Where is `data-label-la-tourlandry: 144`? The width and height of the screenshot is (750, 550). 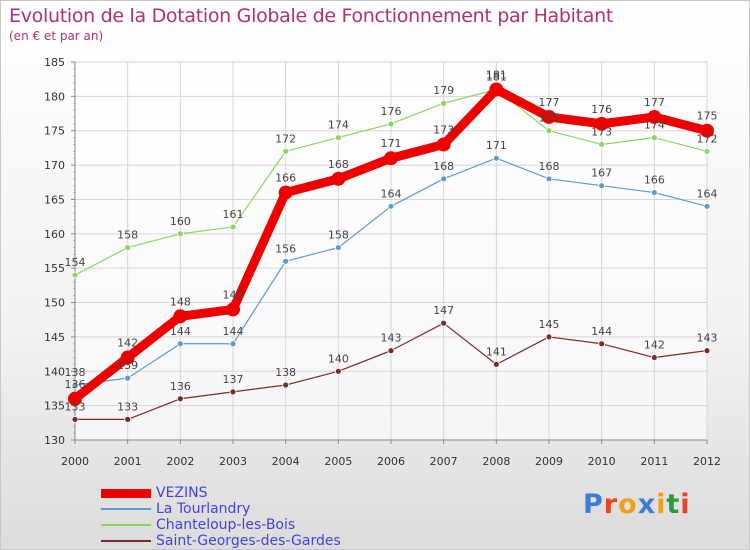 data-label-la-tourlandry: 144 is located at coordinates (180, 331).